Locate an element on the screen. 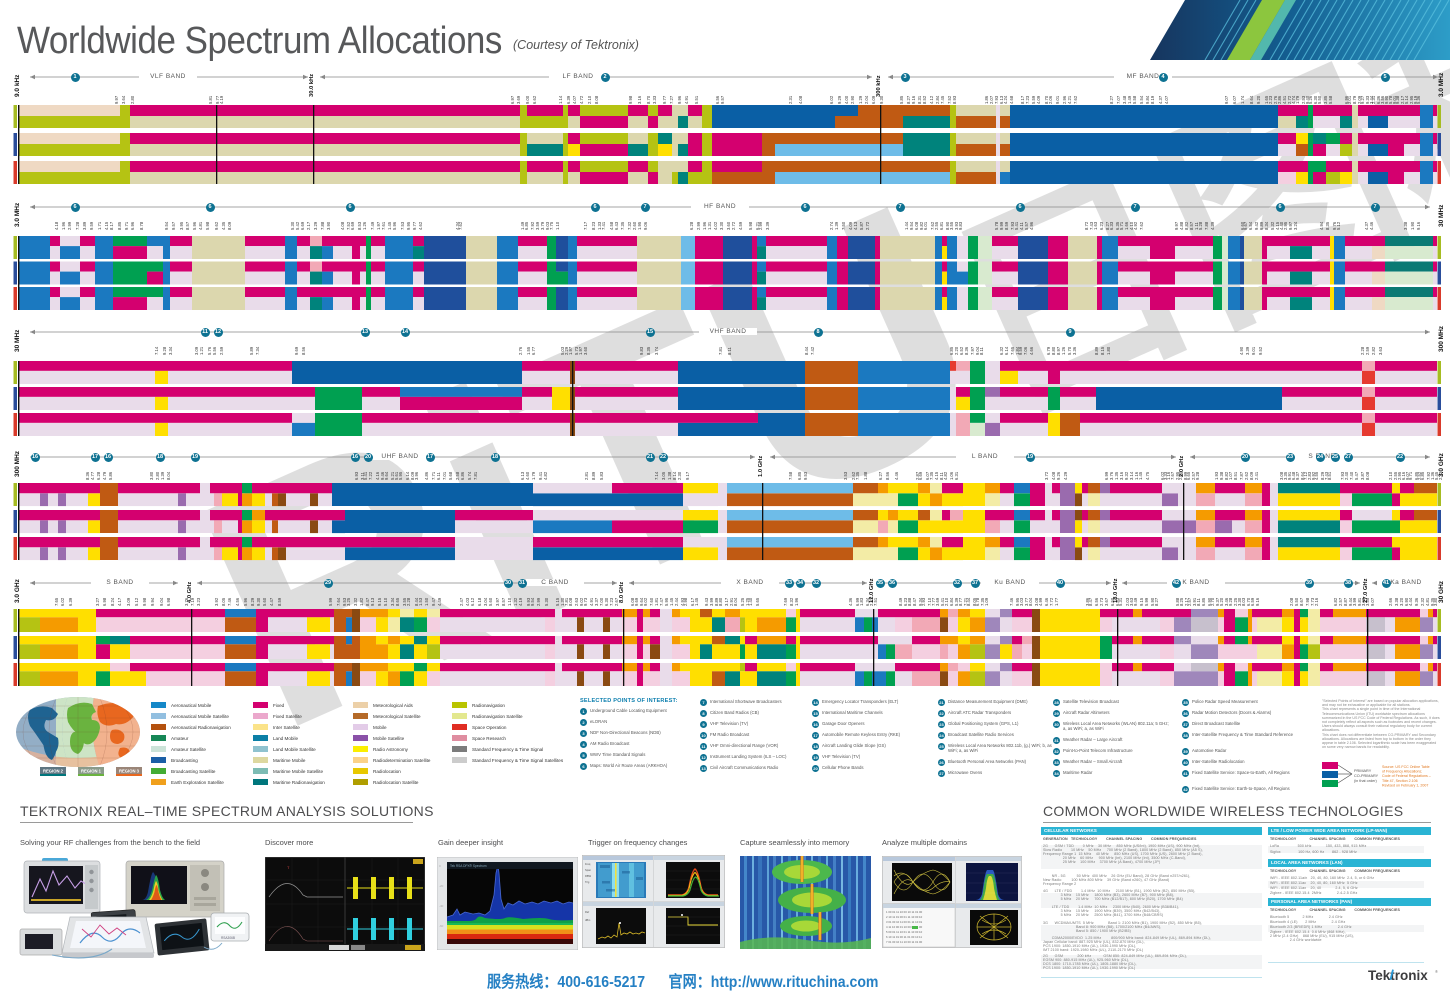 The height and width of the screenshot is (1001, 1450). svg-text: Trig is located at coordinates (587, 882).